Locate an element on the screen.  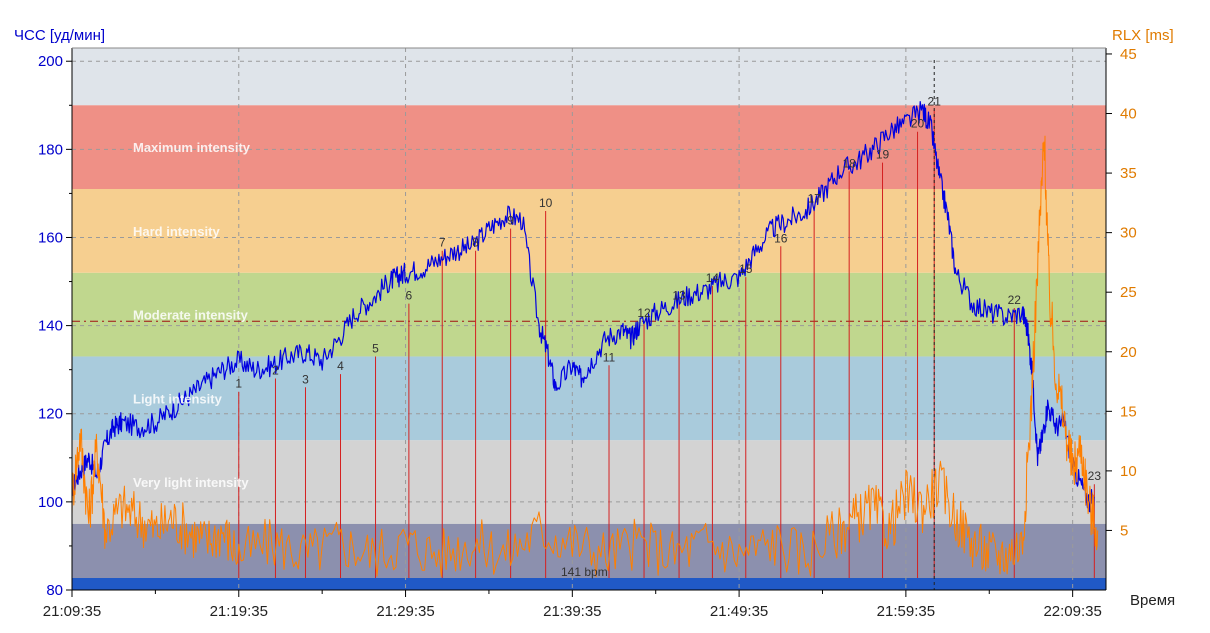
right-tick-label-1: 10 is located at coordinates (1128, 471).